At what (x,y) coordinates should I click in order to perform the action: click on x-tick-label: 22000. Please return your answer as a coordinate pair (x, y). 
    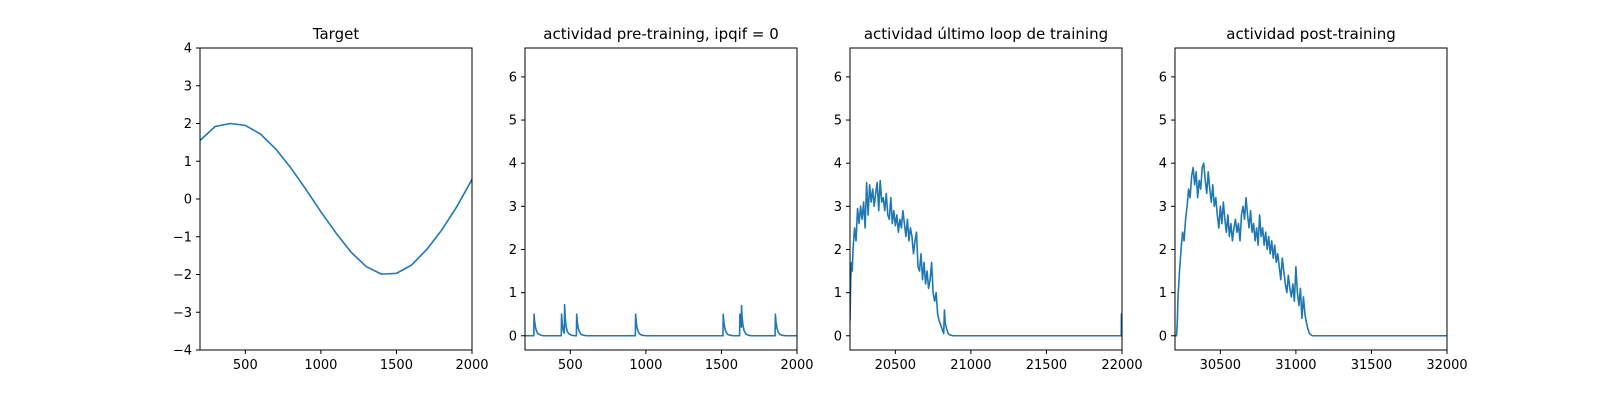
    Looking at the image, I should click on (1121, 365).